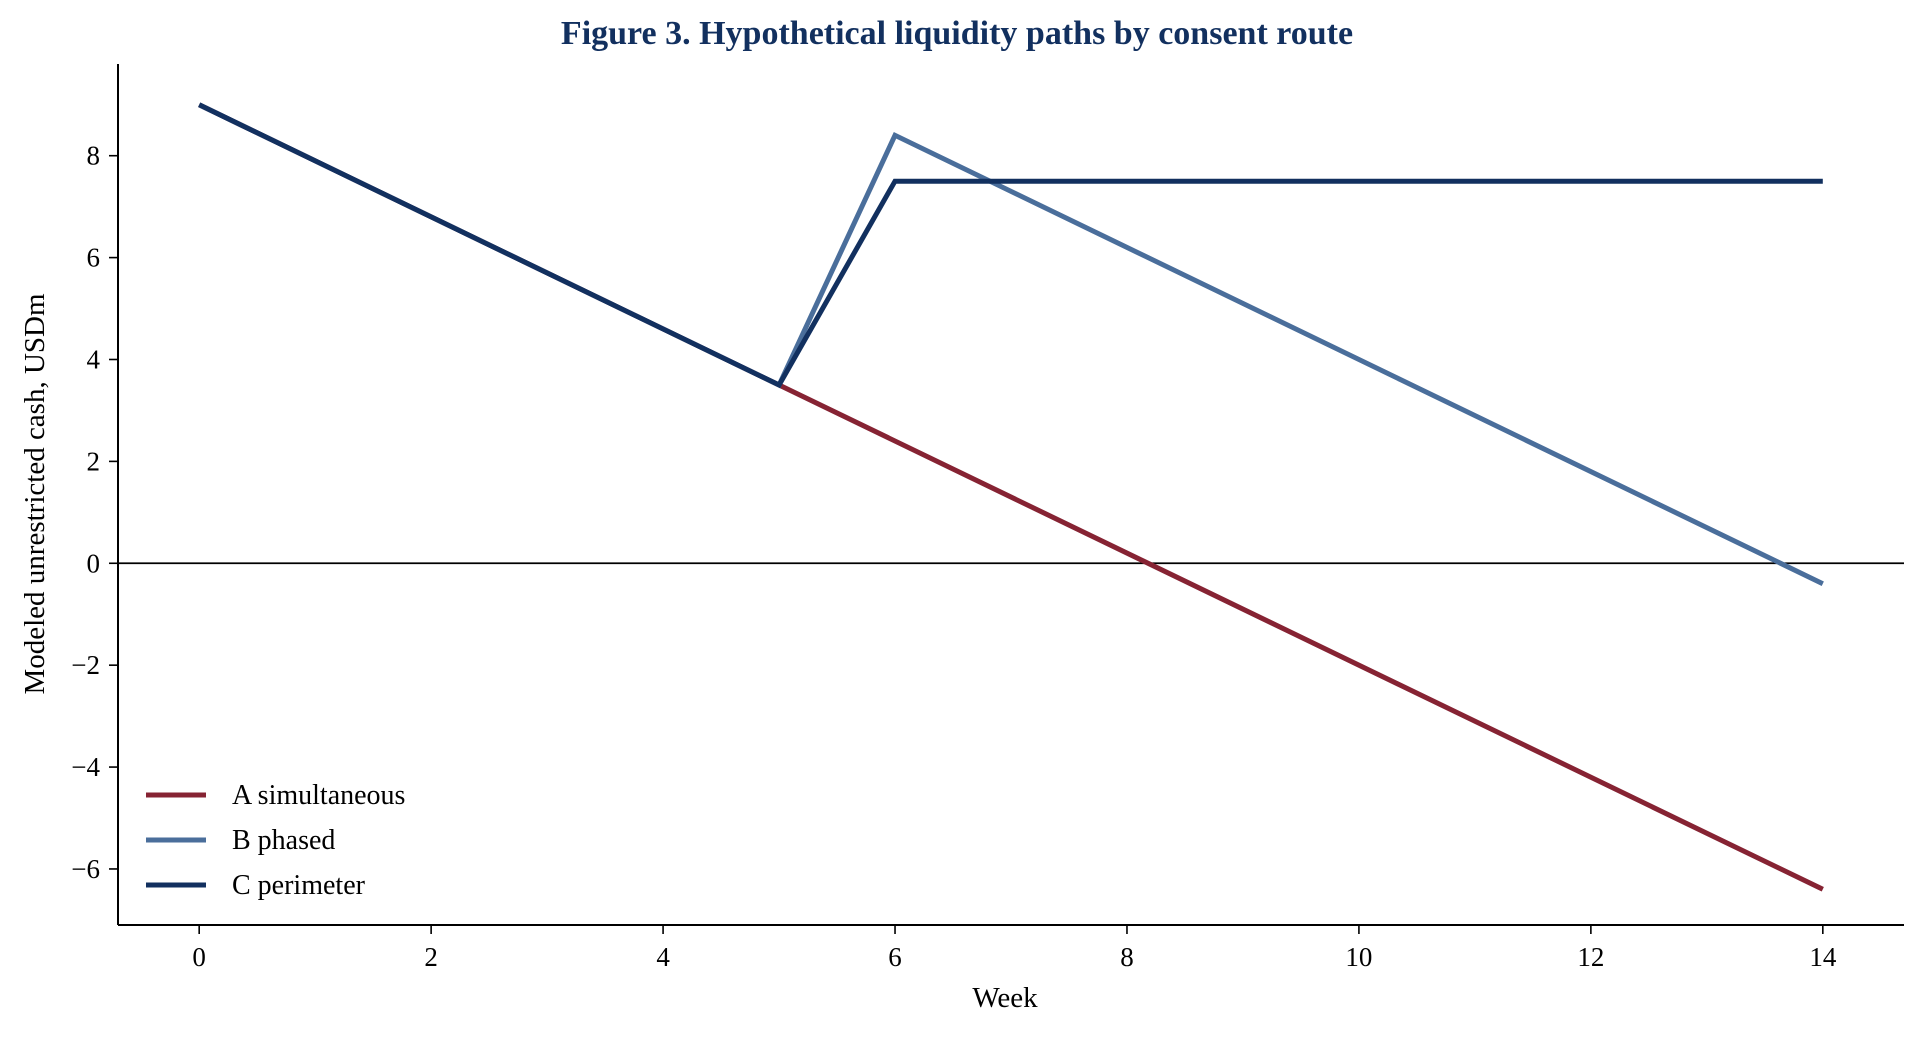  Describe the element at coordinates (283, 840) in the screenshot. I see `legend-label-b-phased: B phased` at that location.